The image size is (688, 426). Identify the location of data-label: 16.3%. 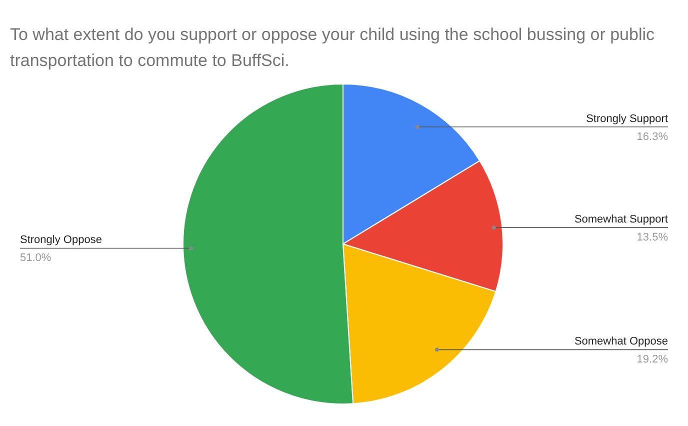
(652, 136).